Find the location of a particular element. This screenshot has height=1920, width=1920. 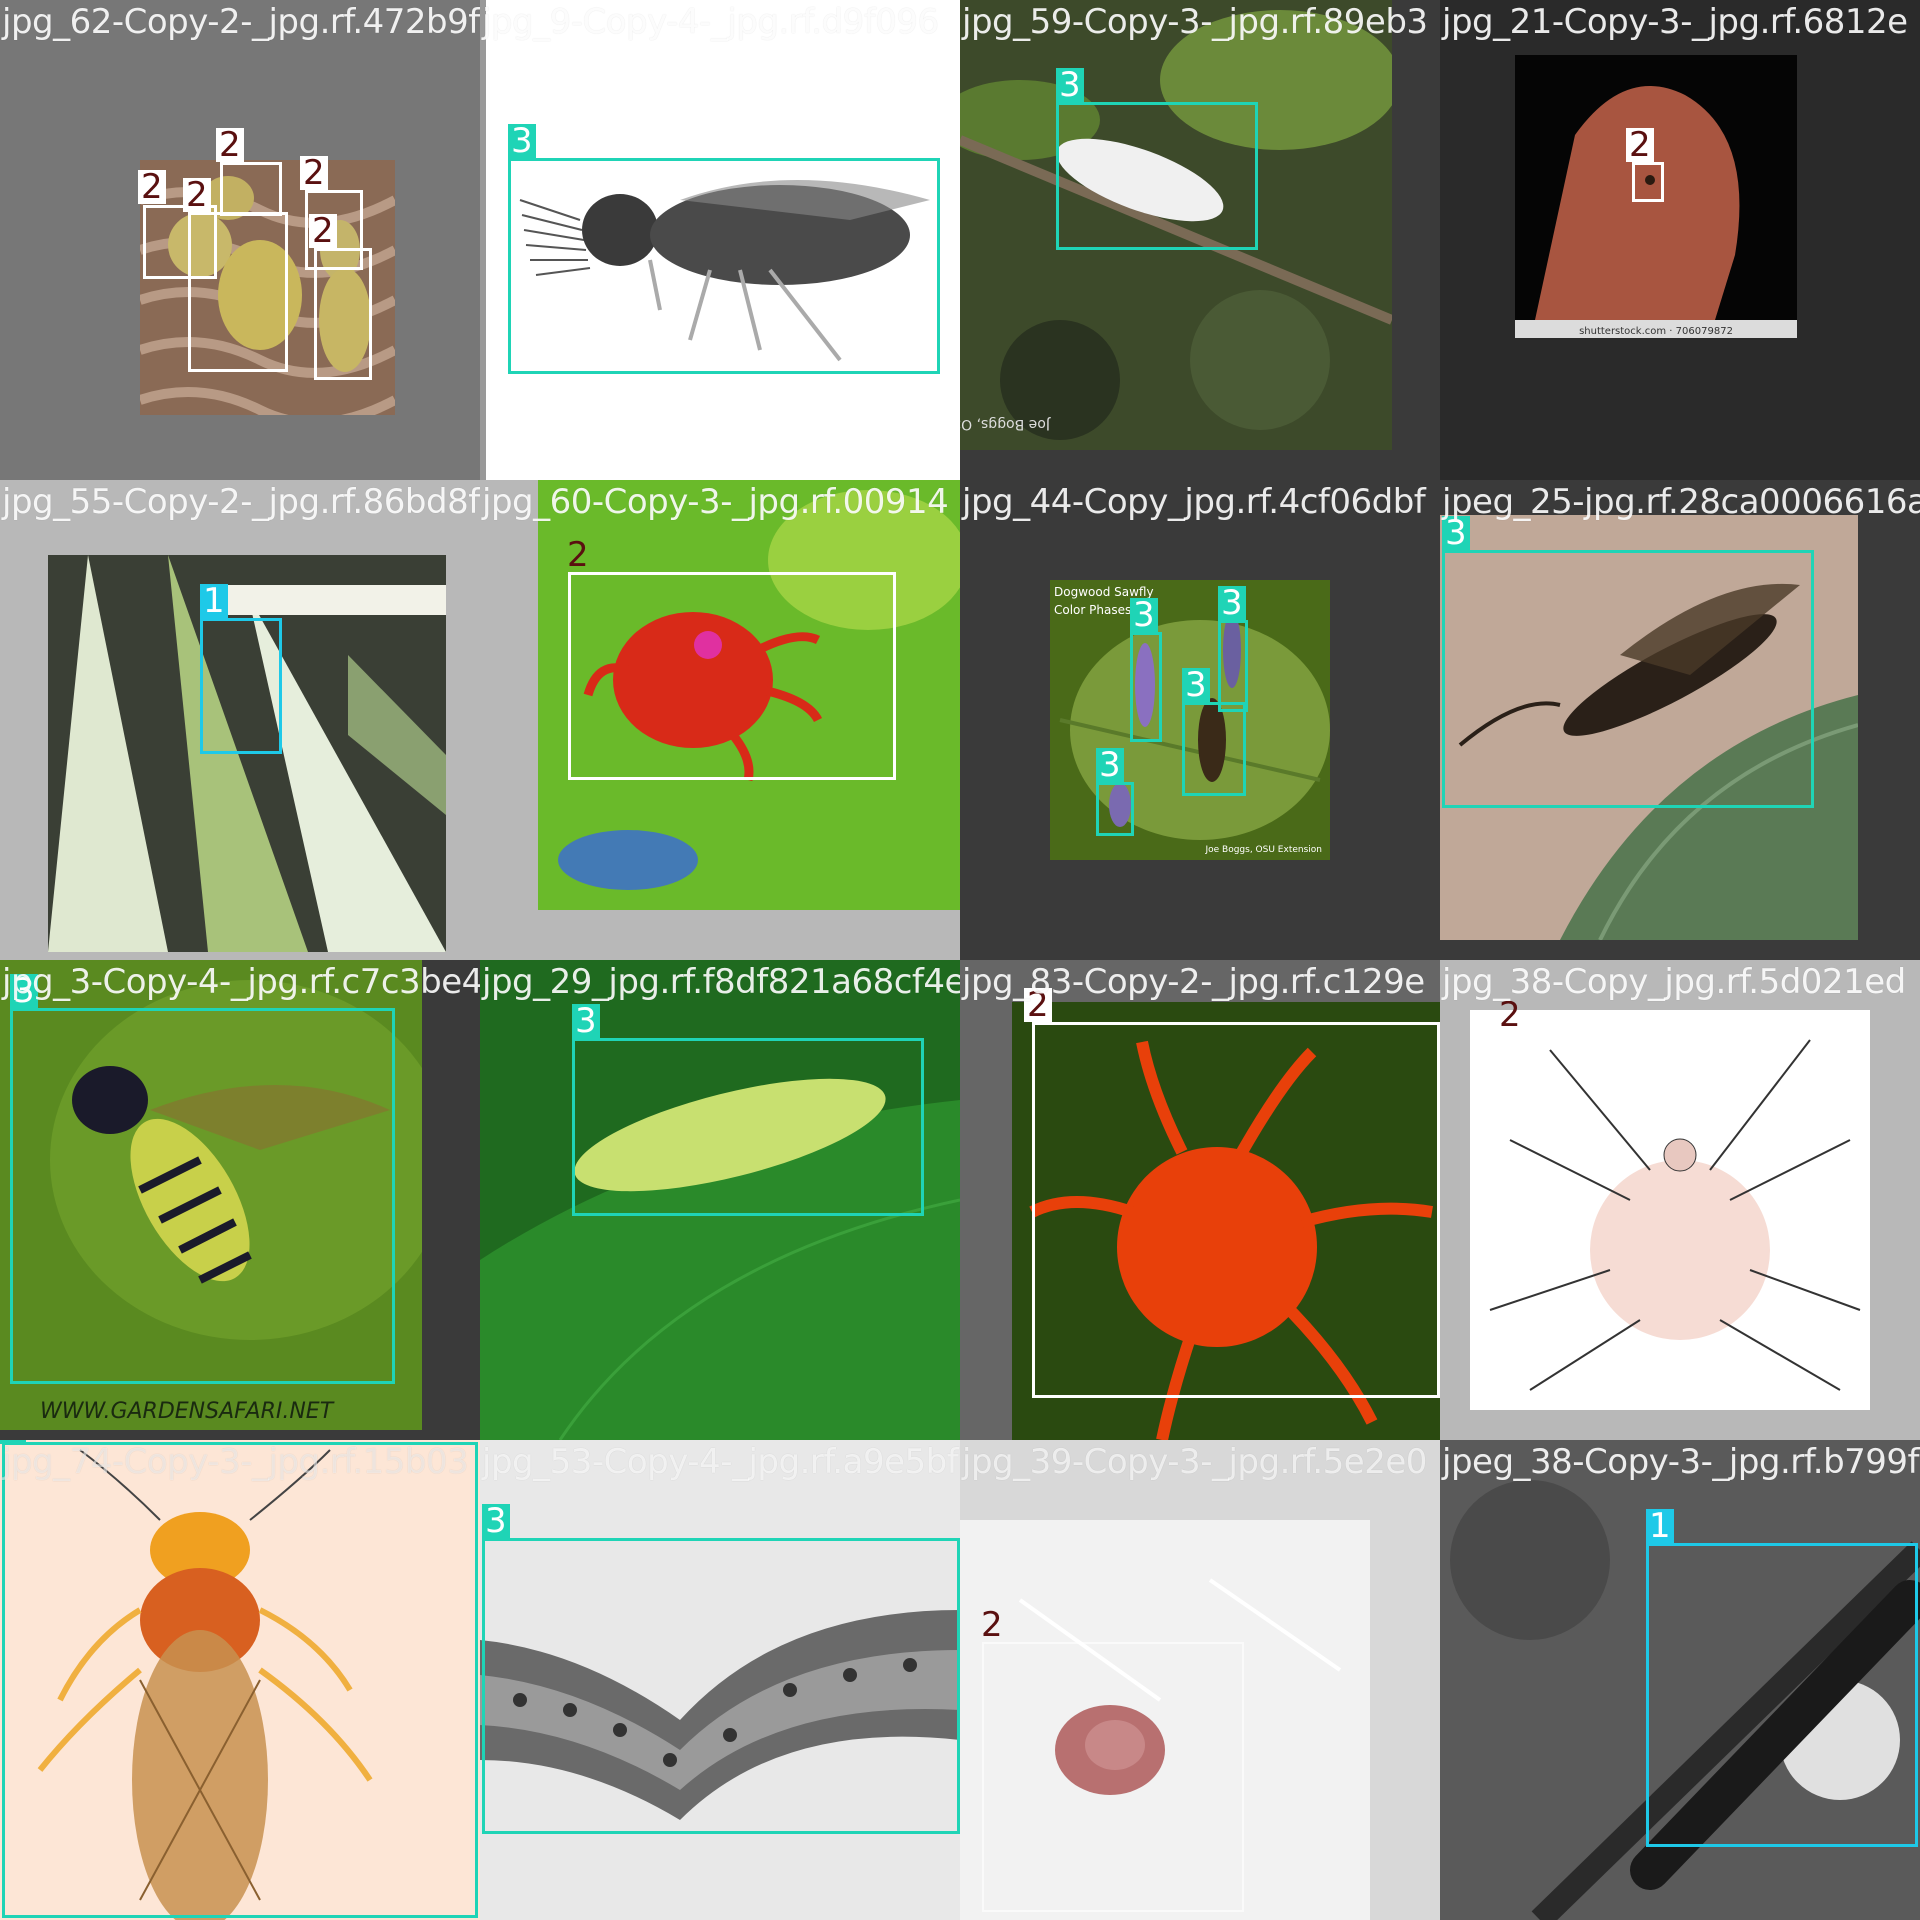

mite-drawing-photo is located at coordinates (1670, 1210).